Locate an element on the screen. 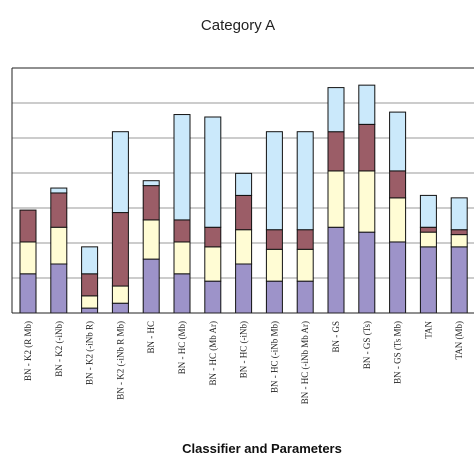 The image size is (474, 474). x-tick-label: TAN is located at coordinates (428, 330).